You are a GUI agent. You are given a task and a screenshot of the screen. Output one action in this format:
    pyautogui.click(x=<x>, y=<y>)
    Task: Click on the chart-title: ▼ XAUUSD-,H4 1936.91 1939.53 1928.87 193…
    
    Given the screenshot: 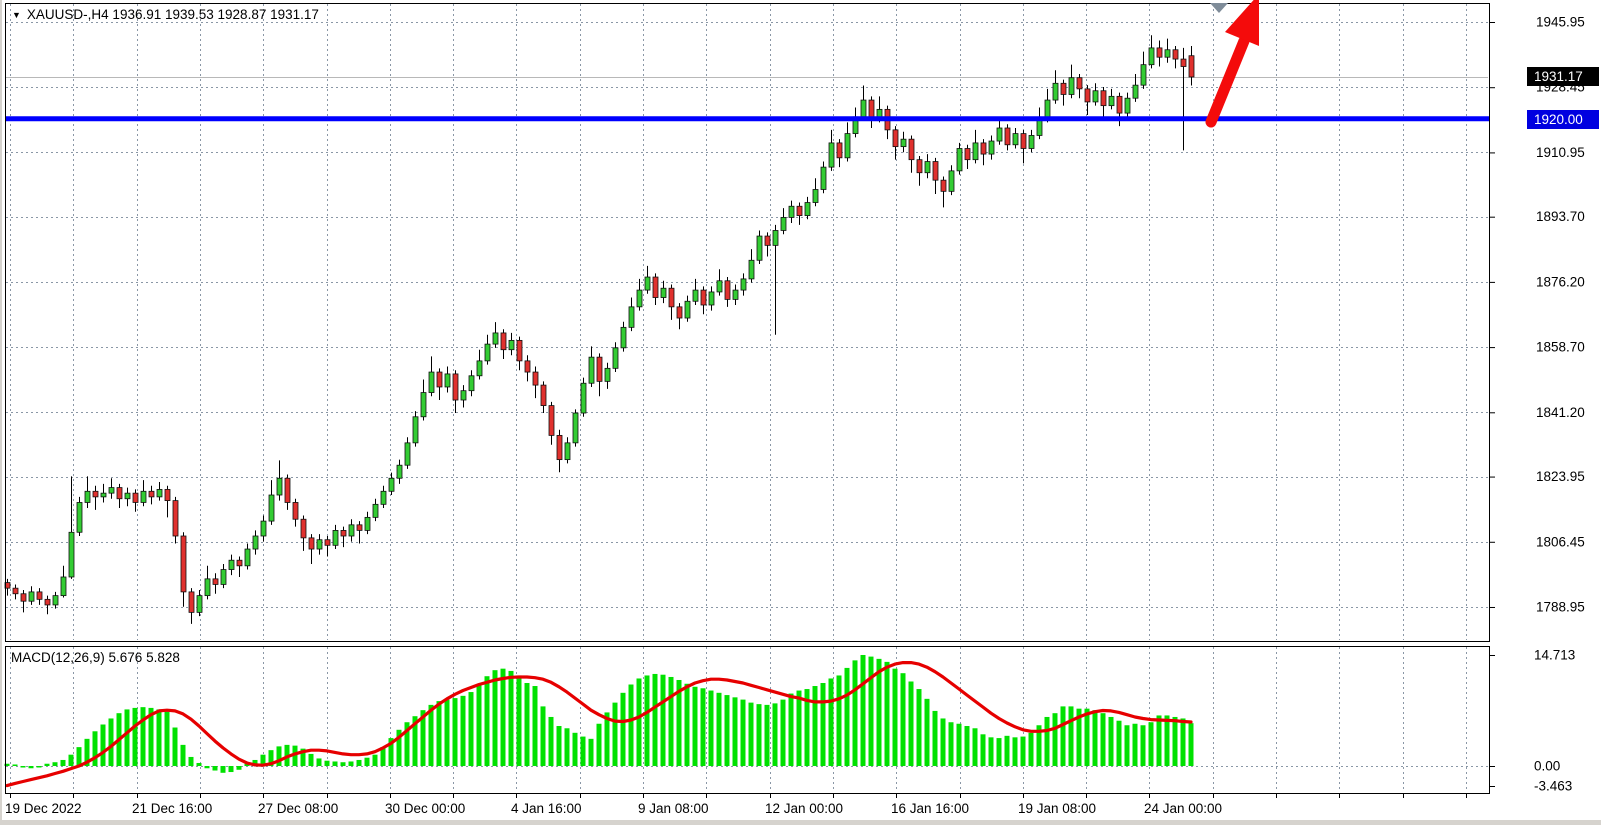 What is the action you would take?
    pyautogui.click(x=165, y=14)
    